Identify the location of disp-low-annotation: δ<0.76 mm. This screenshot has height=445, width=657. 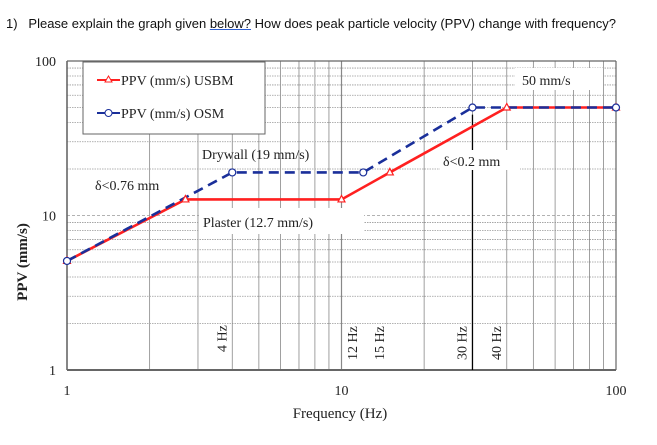
(127, 186).